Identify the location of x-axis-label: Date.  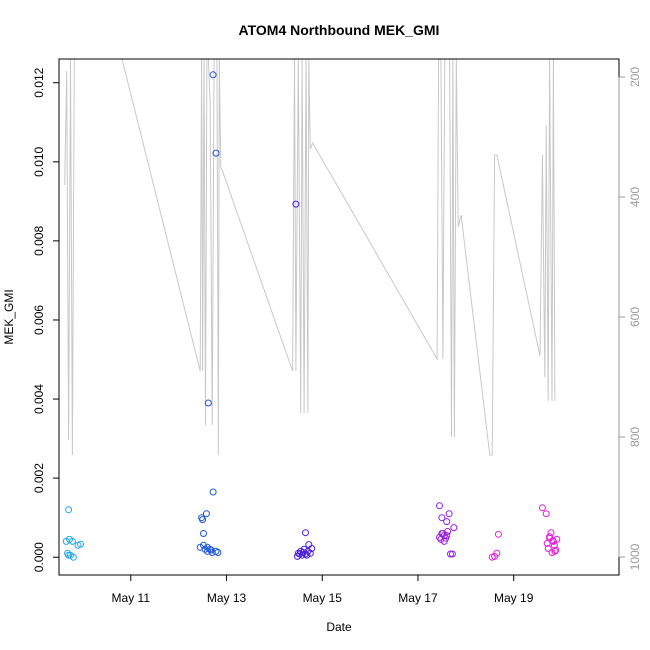
(339, 627).